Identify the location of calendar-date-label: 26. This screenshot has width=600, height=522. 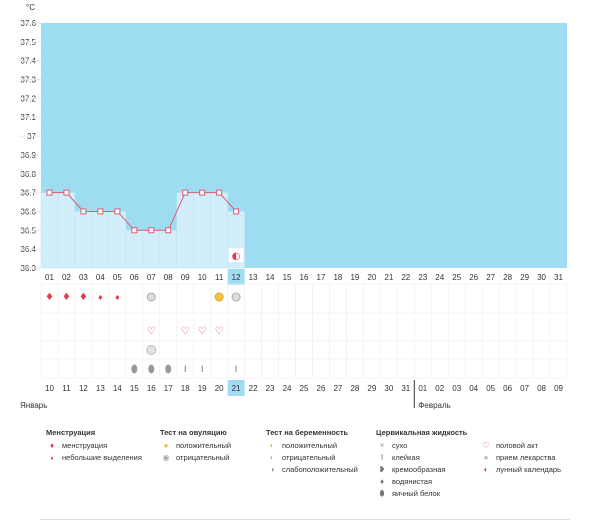
(321, 388).